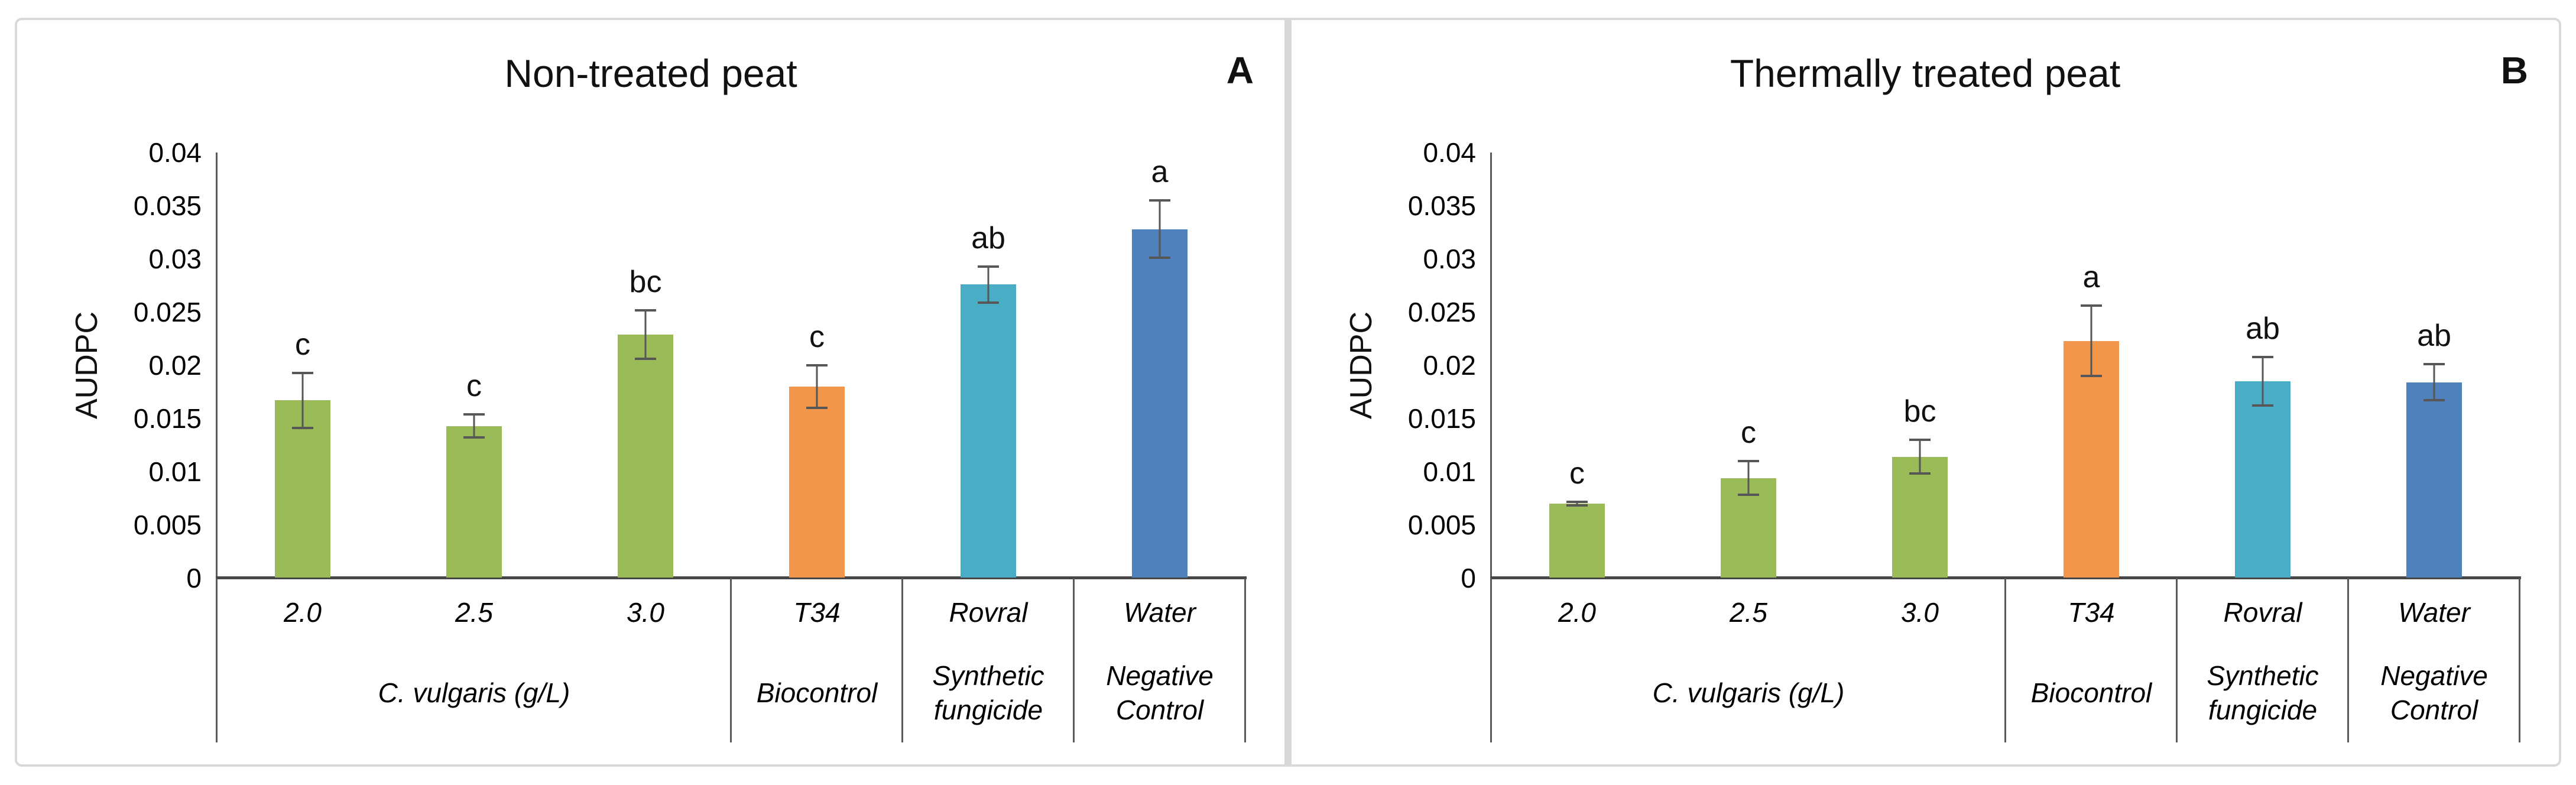  Describe the element at coordinates (645, 281) in the screenshot. I see `significance-letter: bc` at that location.